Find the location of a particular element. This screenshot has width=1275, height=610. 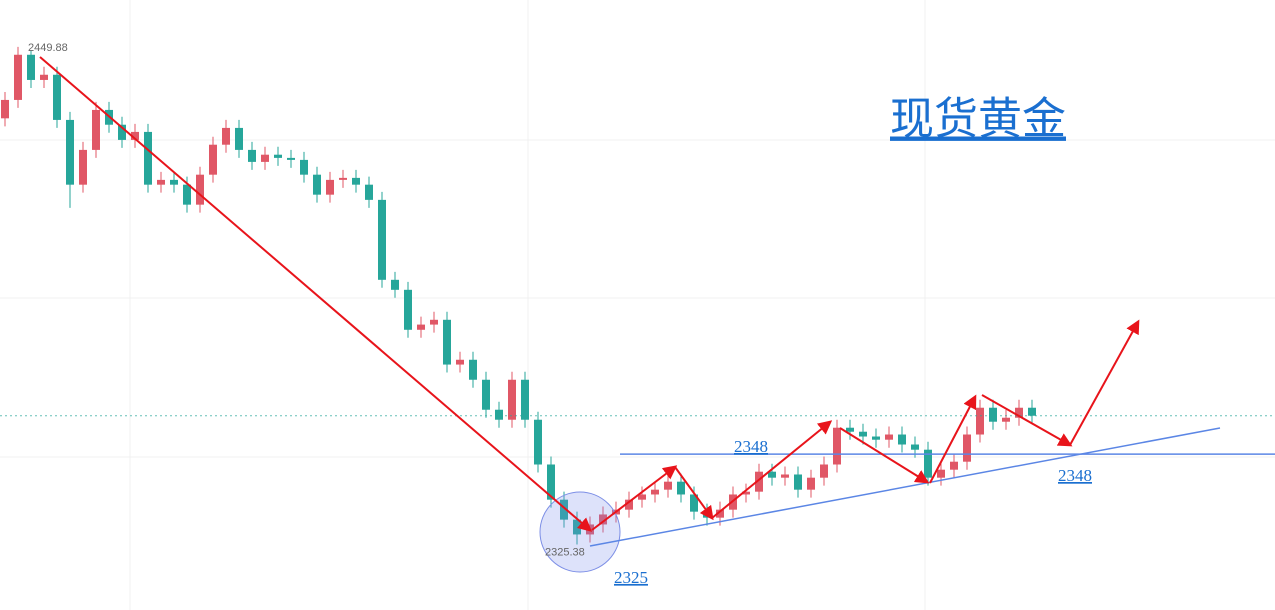

trend-line is located at coordinates (905, 487).